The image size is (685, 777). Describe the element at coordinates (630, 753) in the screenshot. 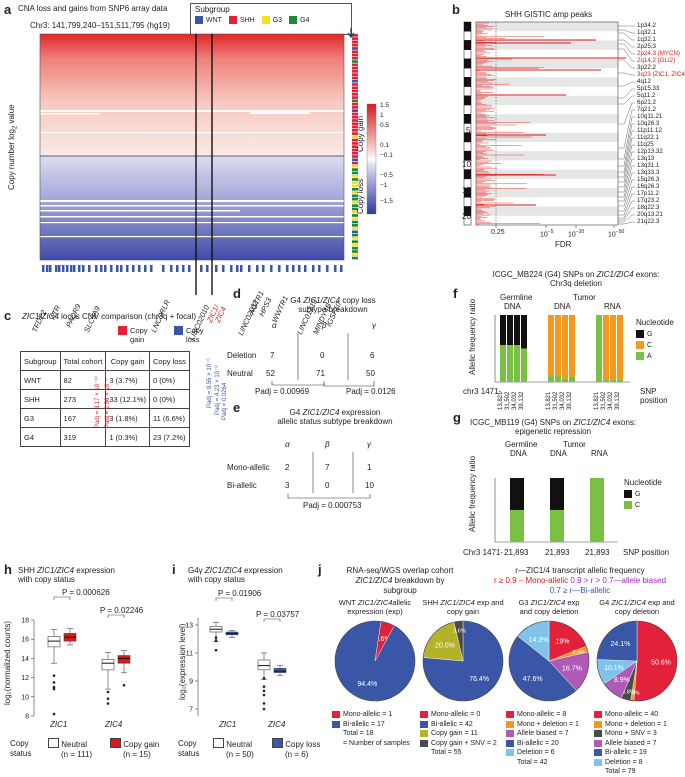

I see `pie-legend-item: Bi-allelic = 19` at that location.